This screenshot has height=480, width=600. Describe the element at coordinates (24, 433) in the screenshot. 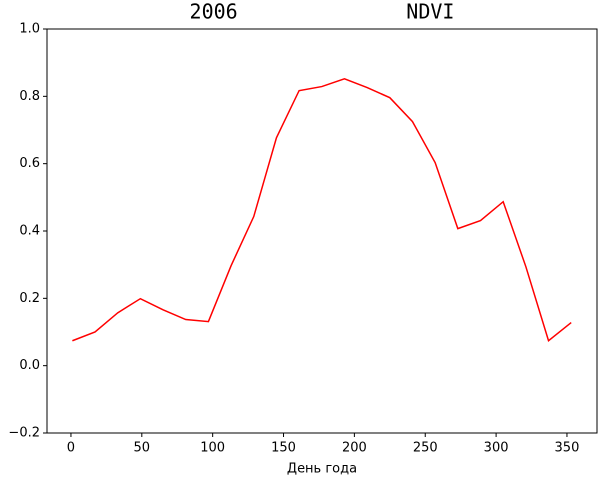

I see `y-tick-label: −0.2` at that location.